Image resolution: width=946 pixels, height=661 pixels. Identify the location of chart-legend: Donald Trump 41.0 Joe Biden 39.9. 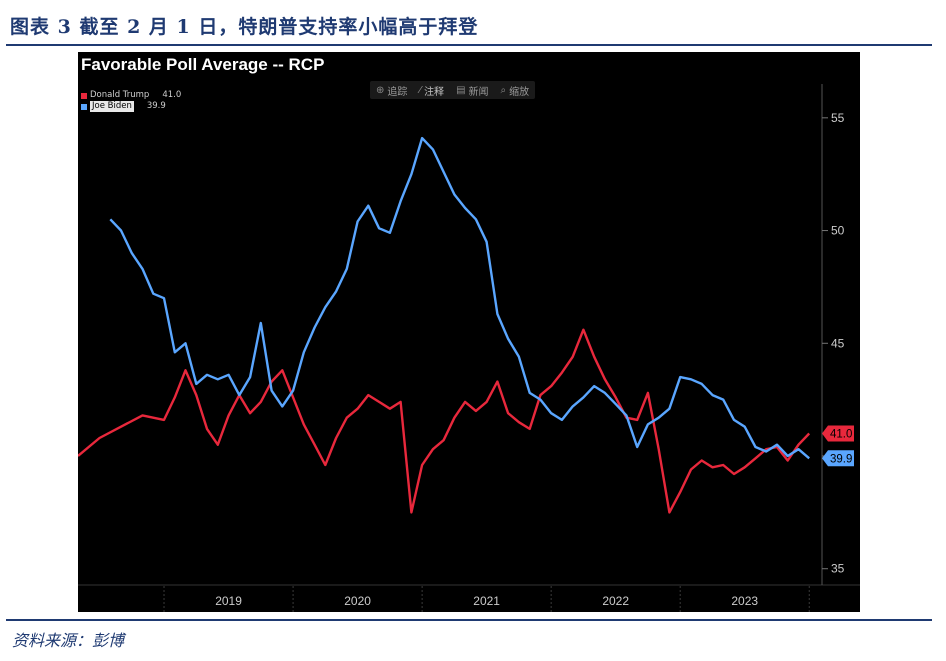
(131, 101).